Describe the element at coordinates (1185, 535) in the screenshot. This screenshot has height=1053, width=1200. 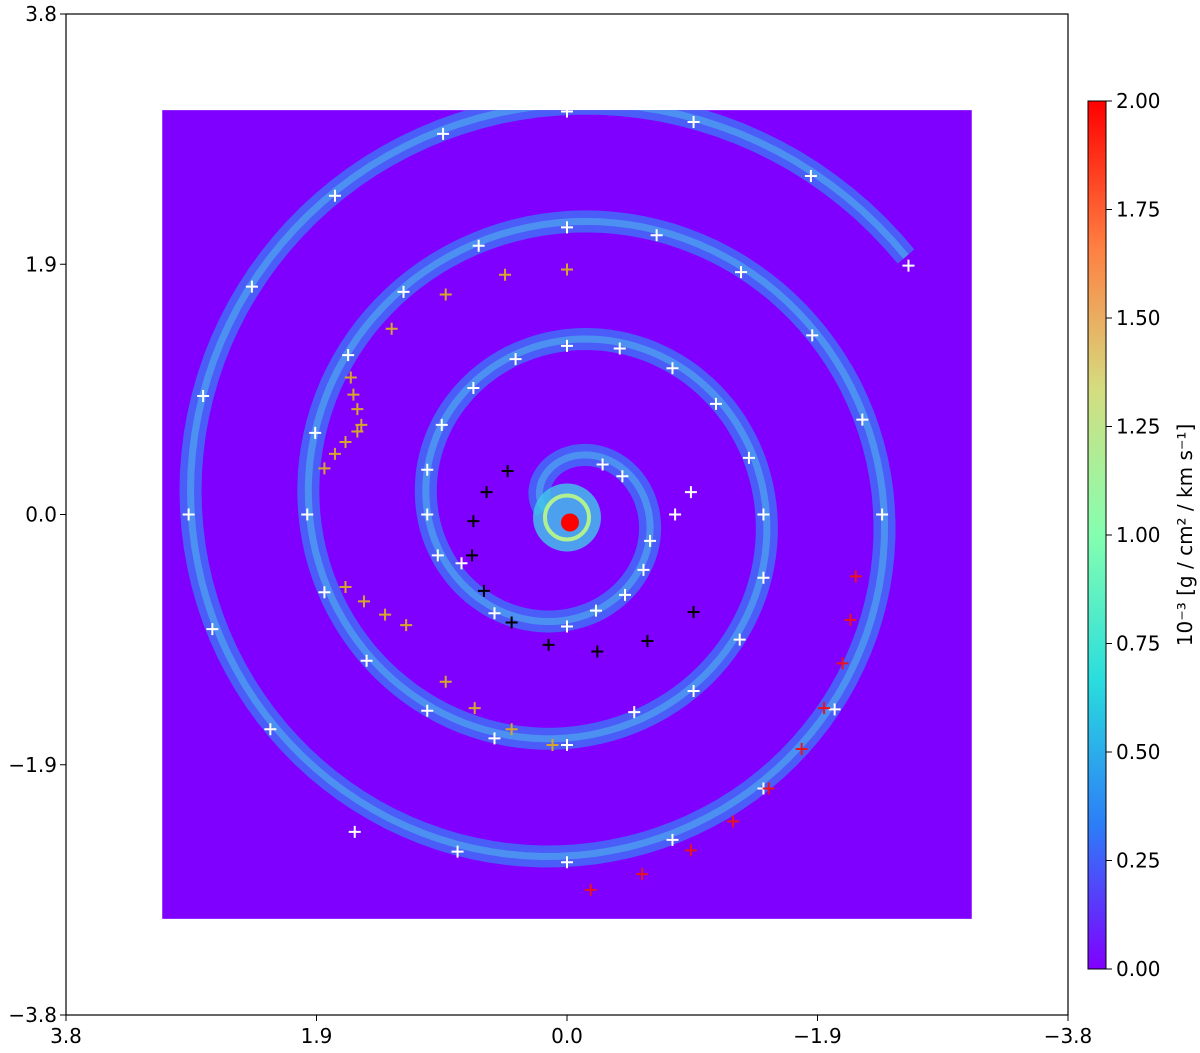
I see `colorbar-label: 10⁻³ [g / cm² / km s⁻¹]` at that location.